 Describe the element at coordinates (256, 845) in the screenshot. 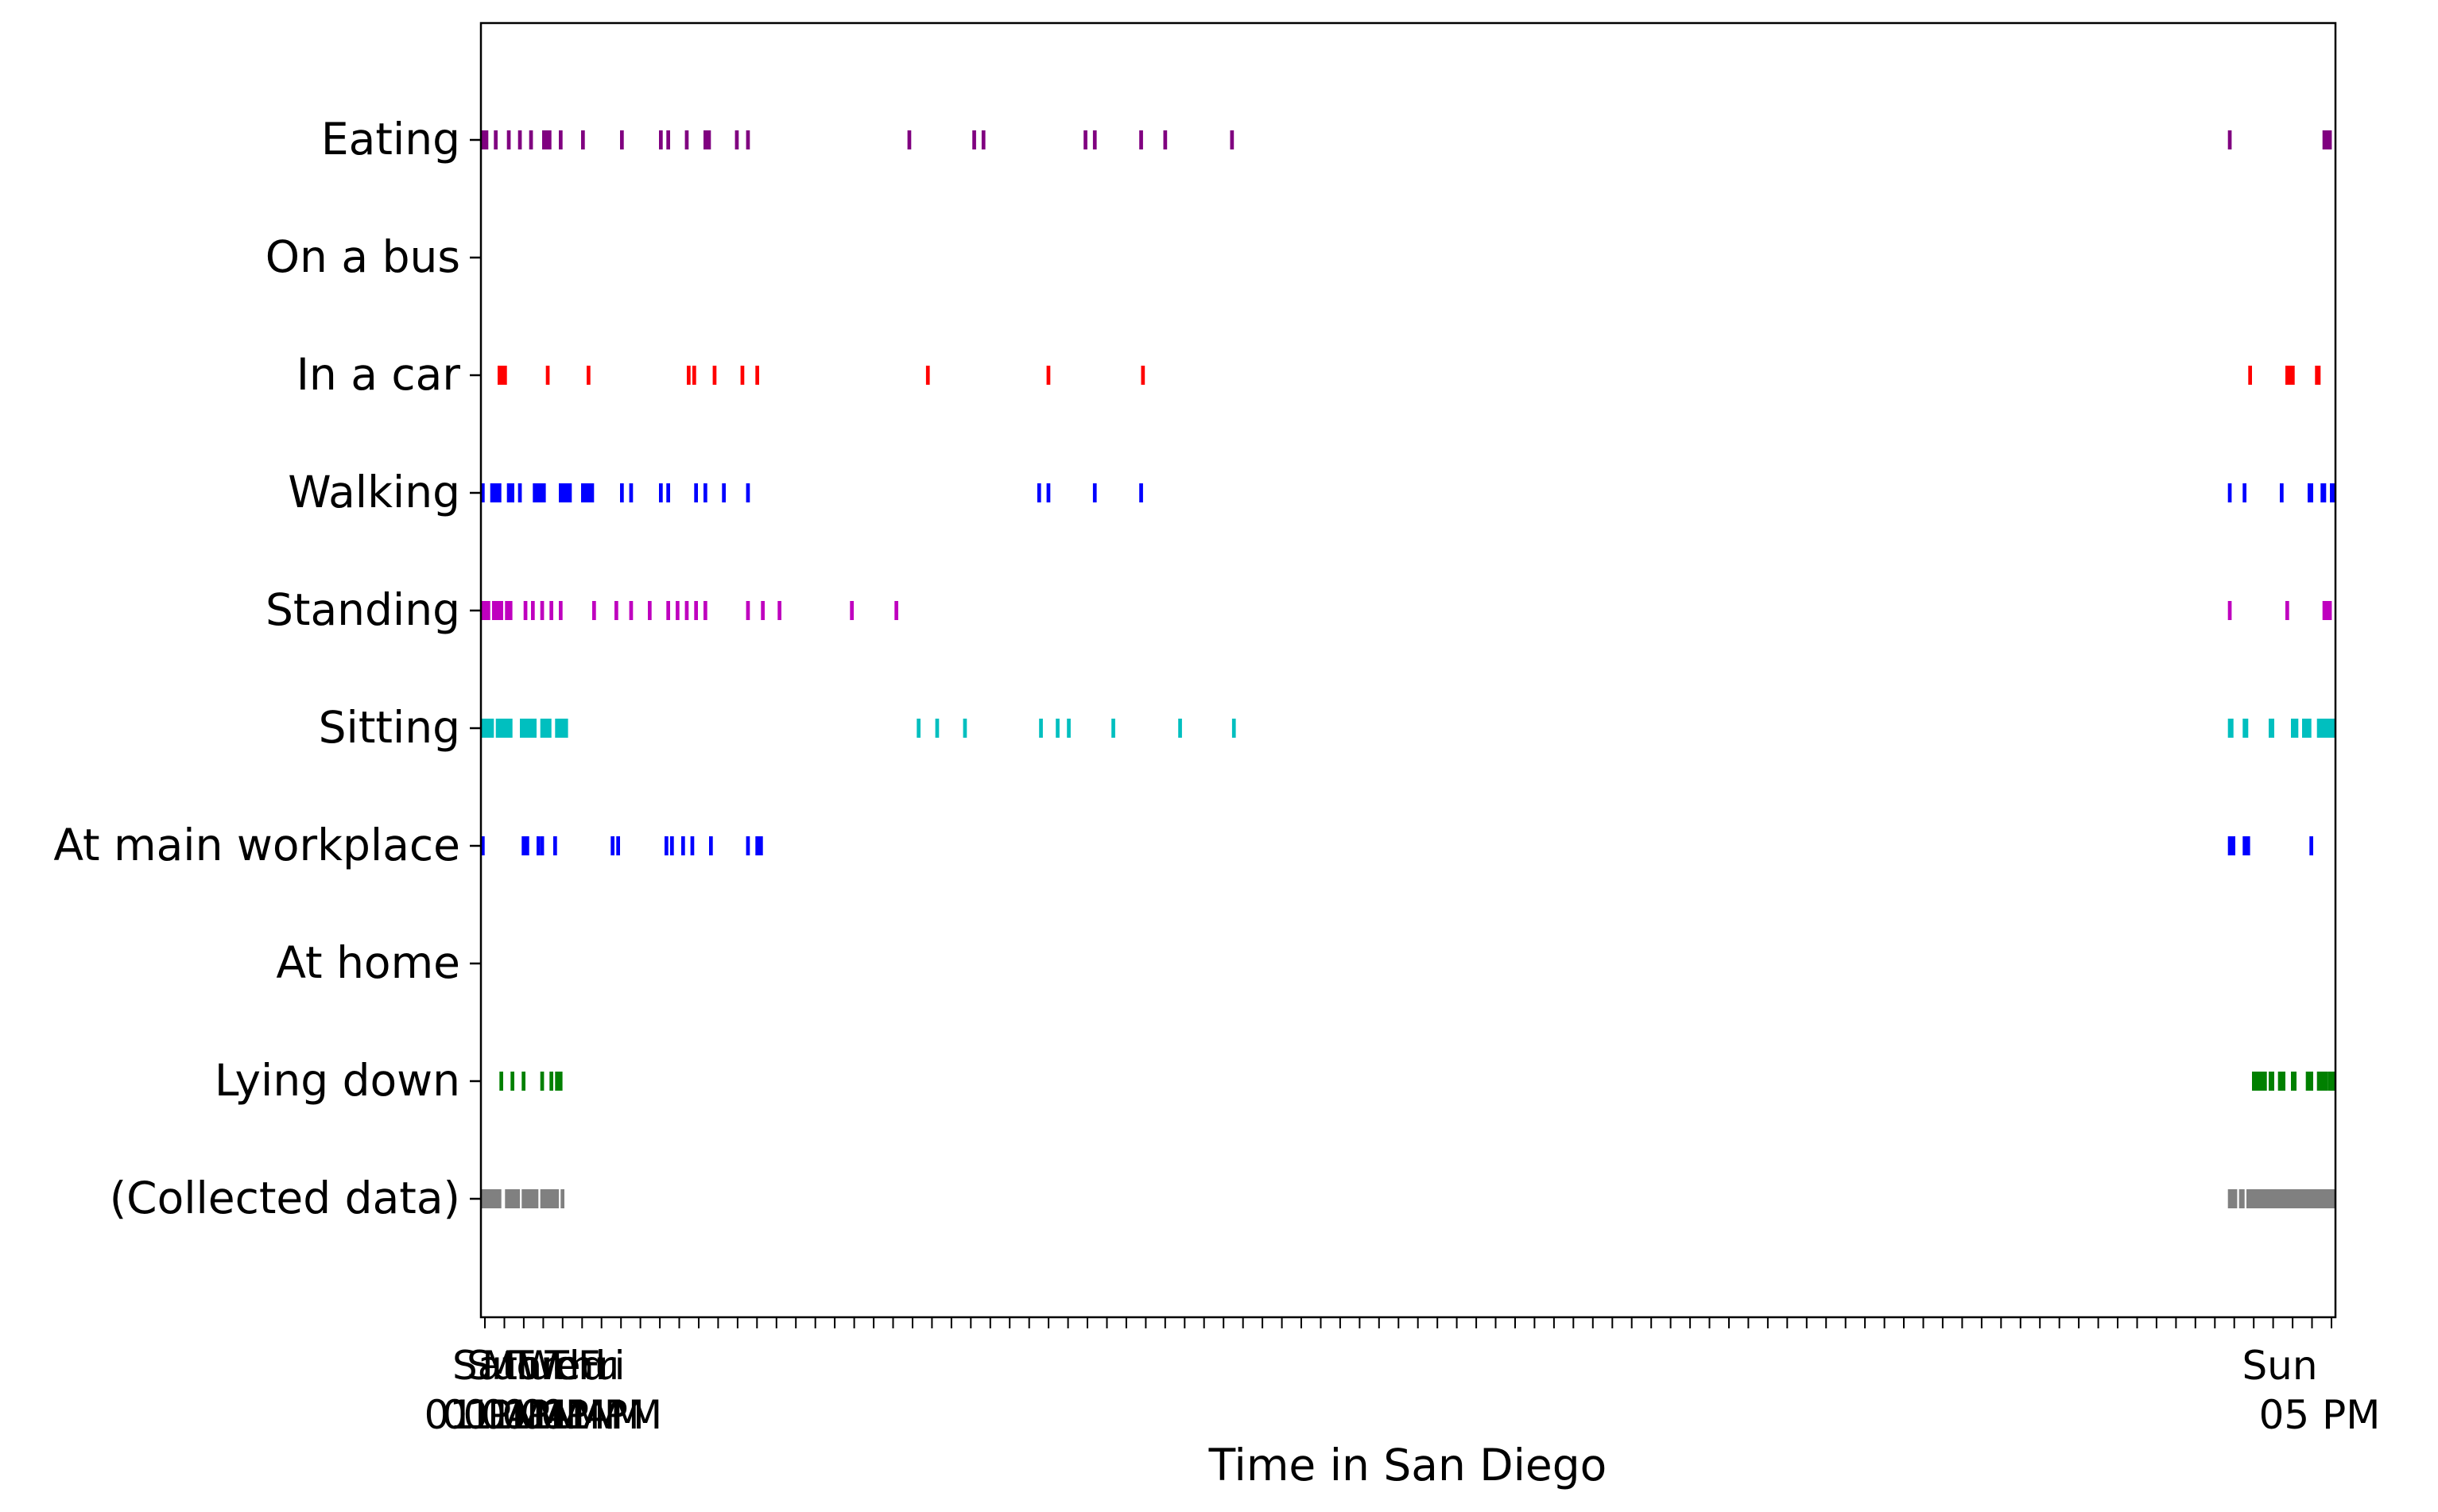

I see `y-tick-label: At main workplace` at that location.